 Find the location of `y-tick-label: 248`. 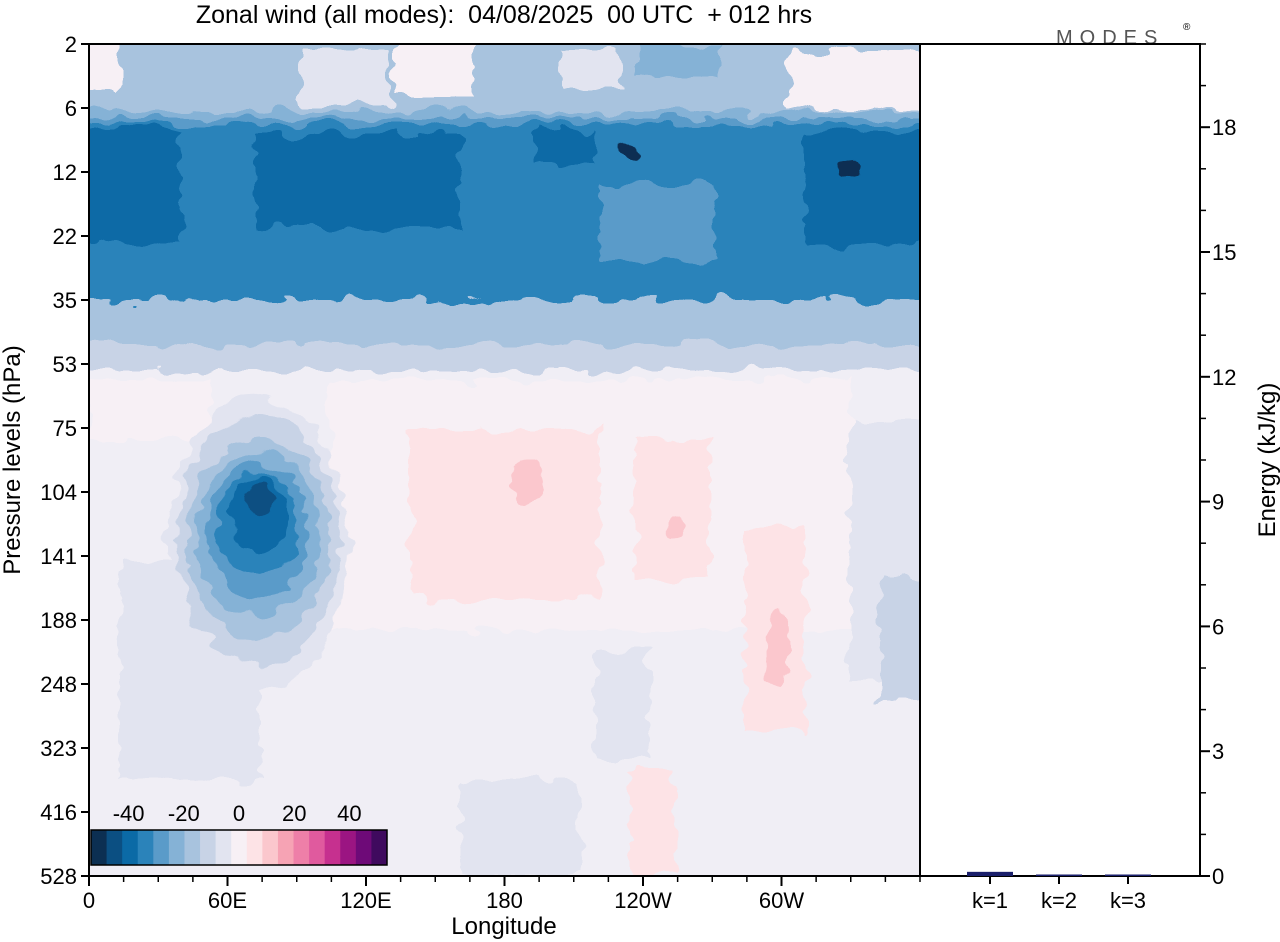

y-tick-label: 248 is located at coordinates (58, 684).